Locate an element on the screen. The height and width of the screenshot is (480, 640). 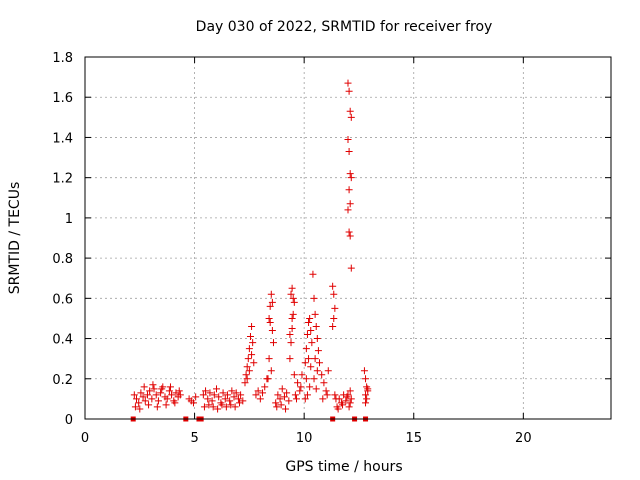
y-tick-label: 0 is located at coordinates (69, 420).